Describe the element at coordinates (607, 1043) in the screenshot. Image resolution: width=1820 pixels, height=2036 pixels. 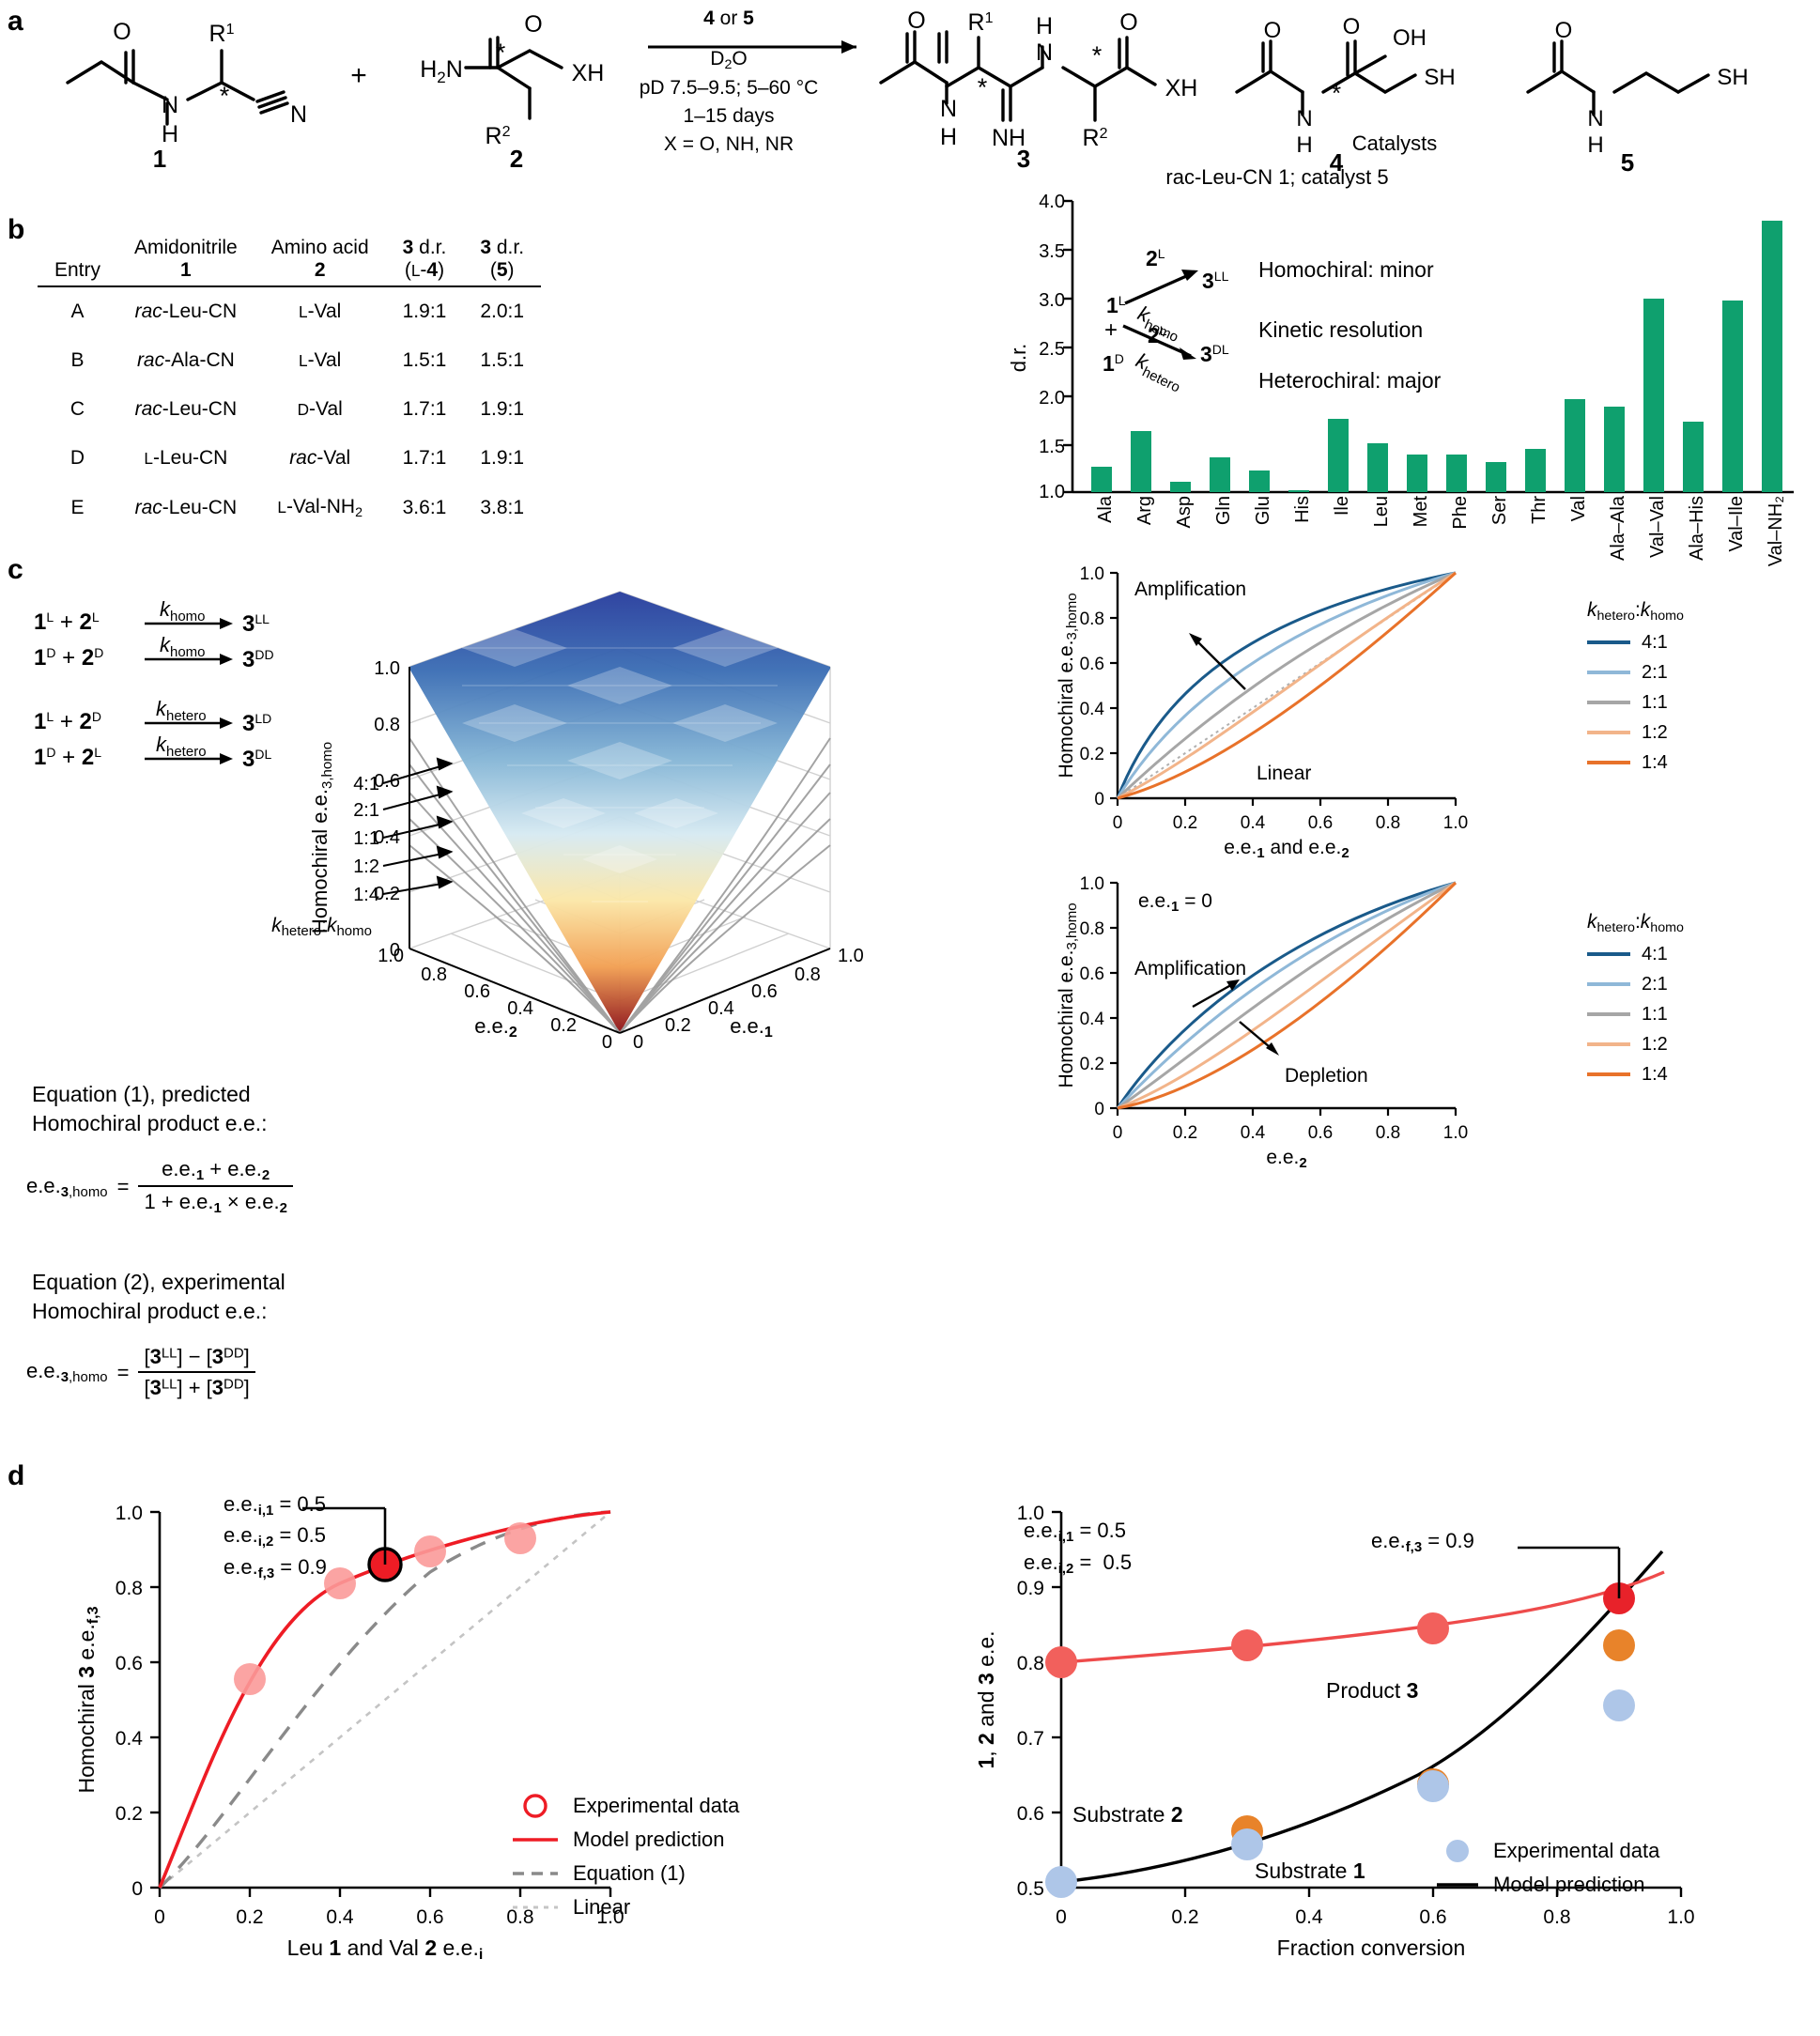
I see `surface-xtick-0: 0` at that location.